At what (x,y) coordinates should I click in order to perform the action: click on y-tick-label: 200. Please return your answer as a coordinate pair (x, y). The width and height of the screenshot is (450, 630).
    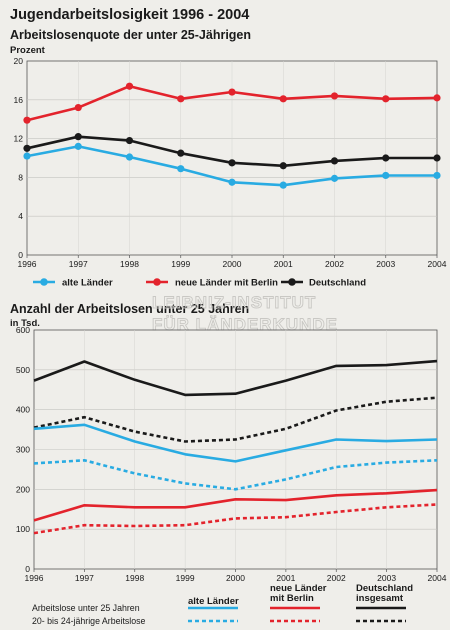
    Looking at the image, I should click on (23, 489).